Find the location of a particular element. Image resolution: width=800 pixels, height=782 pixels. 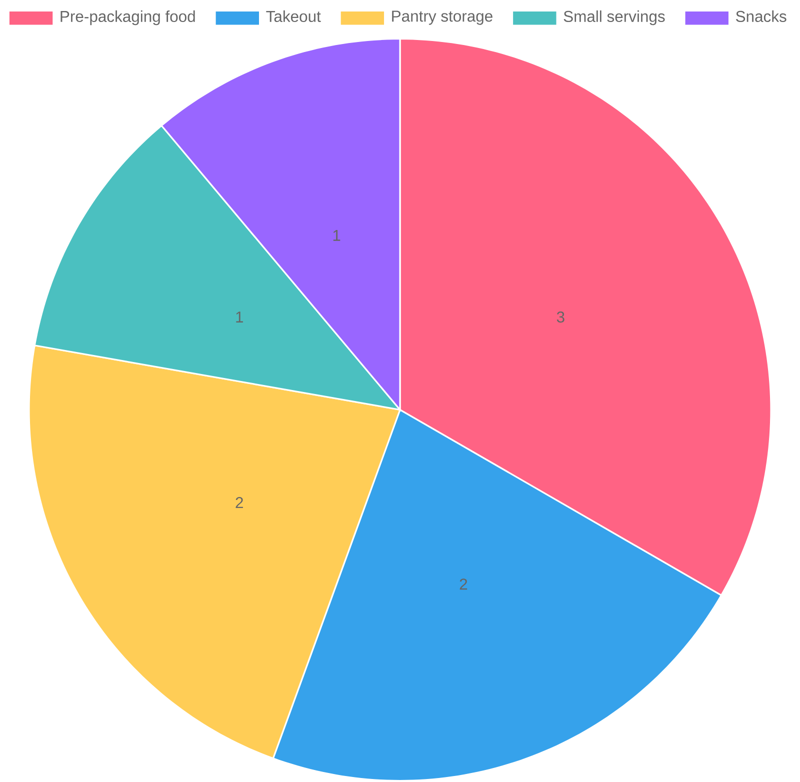

legend-label: Small servings is located at coordinates (614, 18).